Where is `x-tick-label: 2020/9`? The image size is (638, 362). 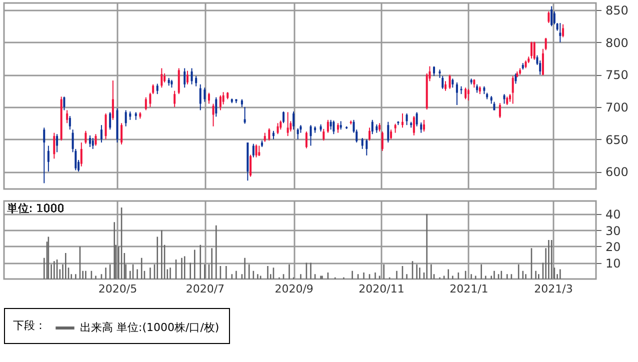 x-tick-label: 2020/9 is located at coordinates (294, 289).